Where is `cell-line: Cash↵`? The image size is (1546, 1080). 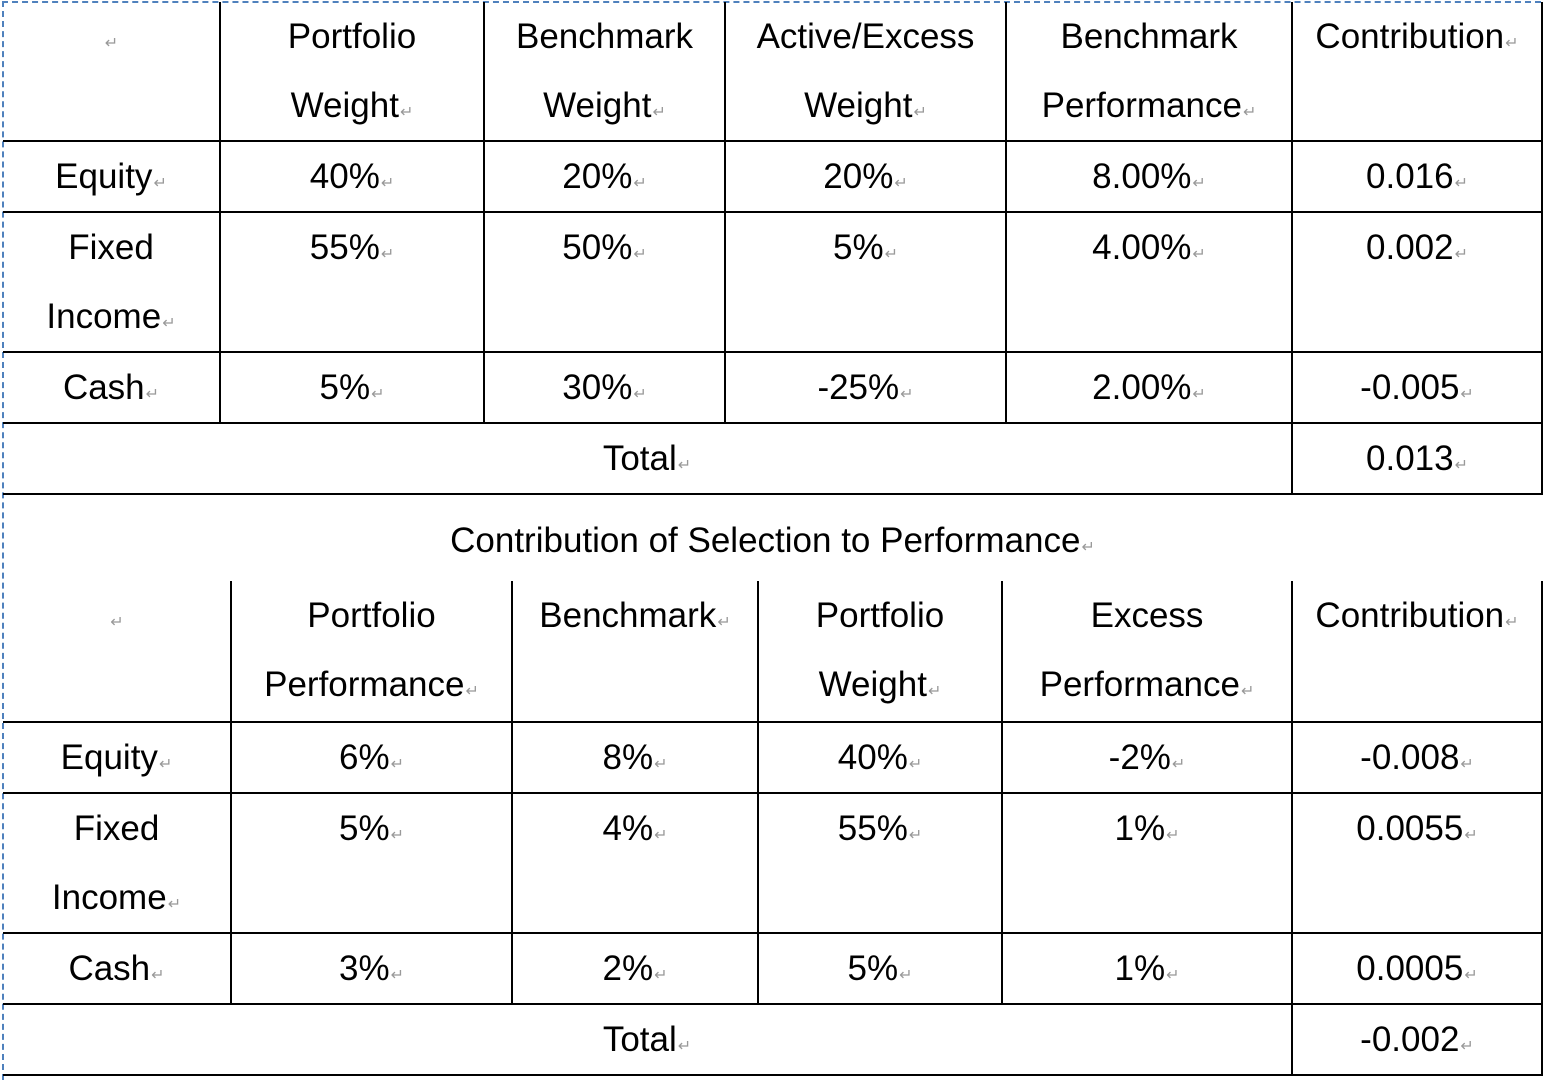 cell-line: Cash↵ is located at coordinates (116, 968).